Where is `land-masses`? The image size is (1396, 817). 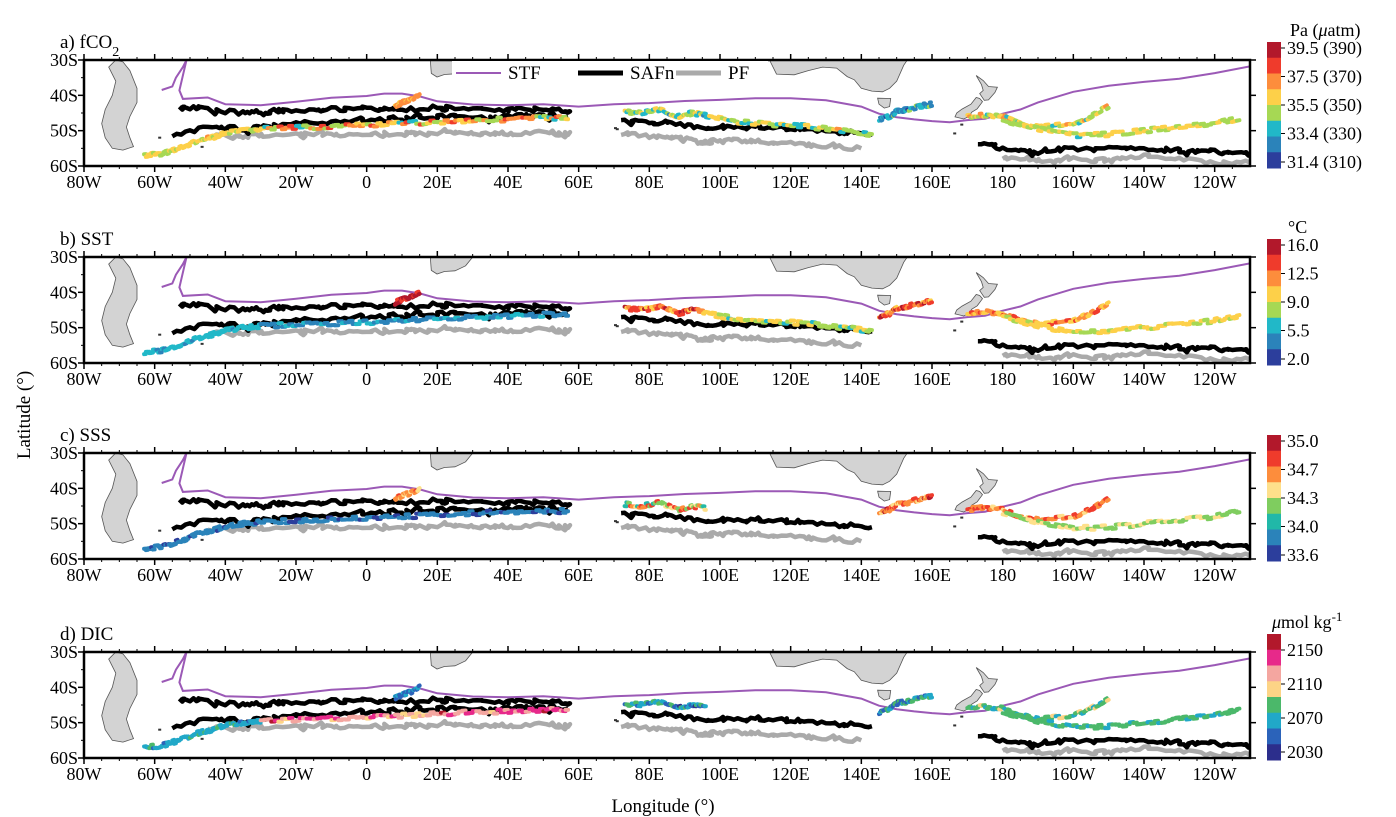 land-masses is located at coordinates (550, 105).